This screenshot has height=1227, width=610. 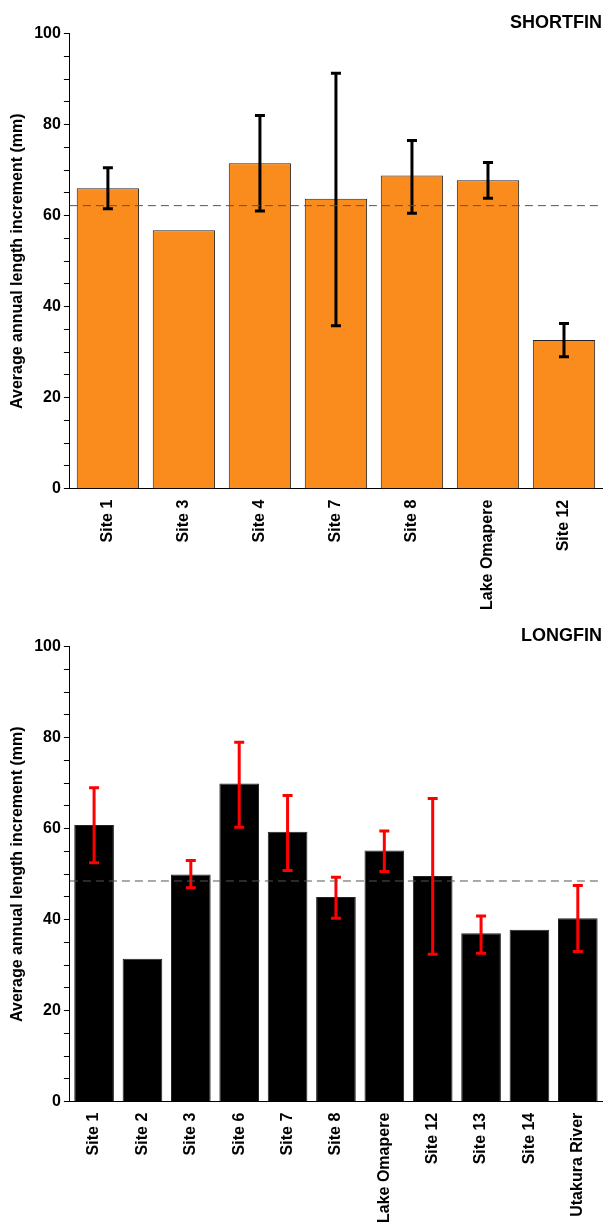 What do you see at coordinates (141, 1134) in the screenshot?
I see `x-tick-label: Site 2` at bounding box center [141, 1134].